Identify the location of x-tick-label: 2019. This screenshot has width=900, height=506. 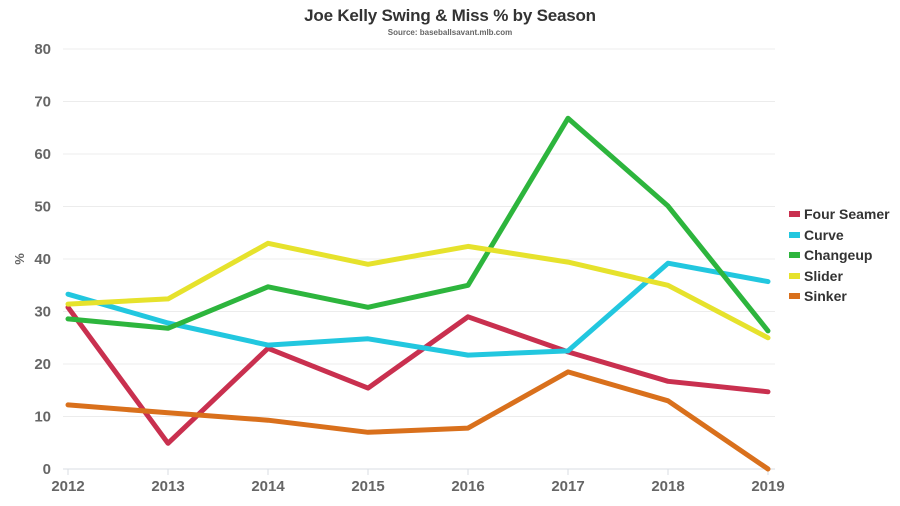
(767, 486).